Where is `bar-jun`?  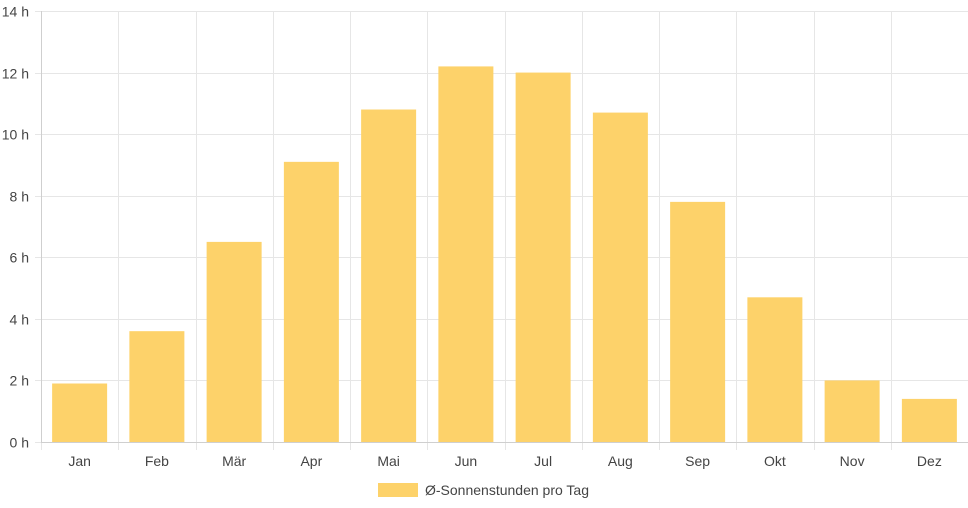
bar-jun is located at coordinates (466, 254).